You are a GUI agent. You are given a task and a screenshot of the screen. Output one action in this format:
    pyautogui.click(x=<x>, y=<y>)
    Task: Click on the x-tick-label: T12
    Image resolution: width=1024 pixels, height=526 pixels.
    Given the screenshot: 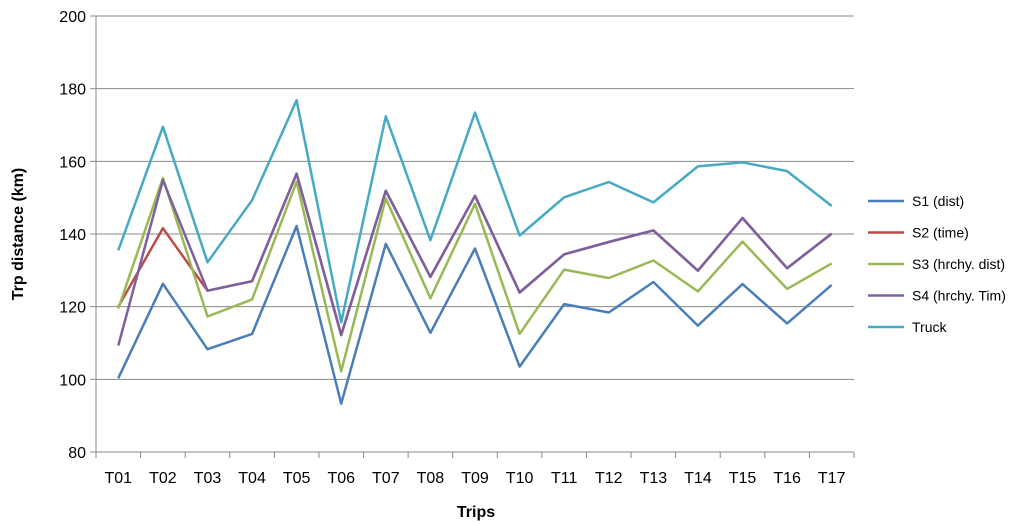 What is the action you would take?
    pyautogui.click(x=609, y=478)
    